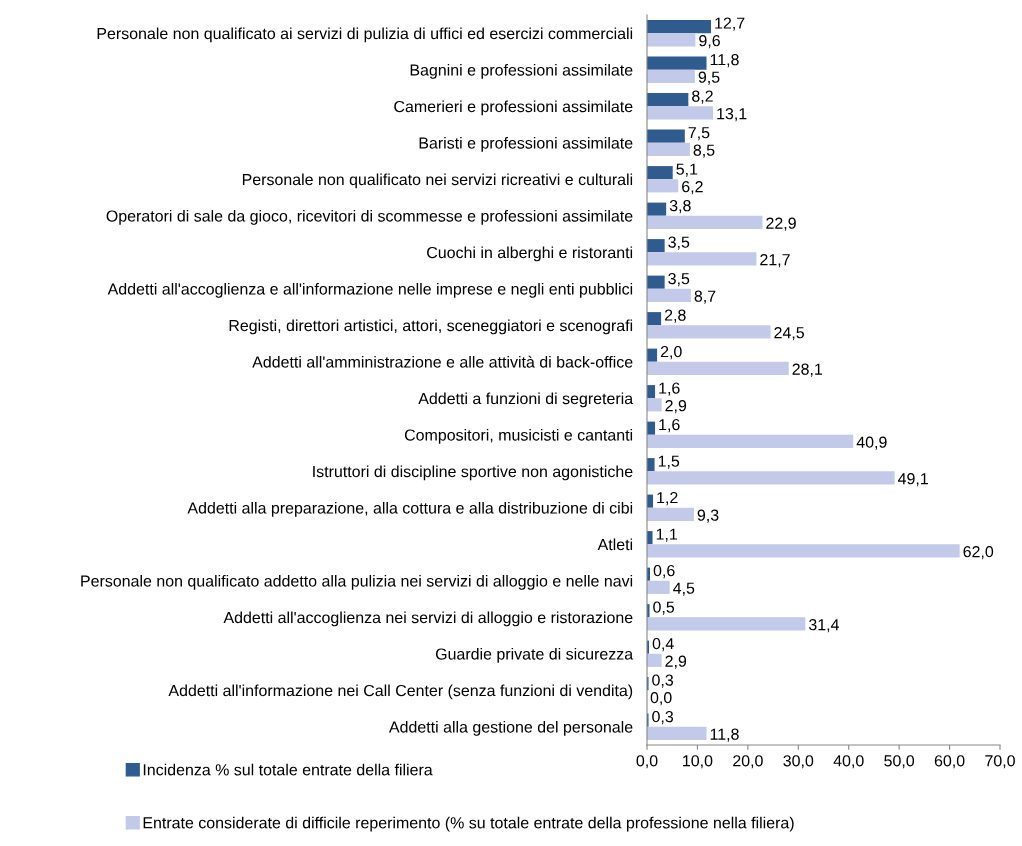 The width and height of the screenshot is (1022, 846). Describe the element at coordinates (615, 544) in the screenshot. I see `y-tick-label: Atleti` at that location.